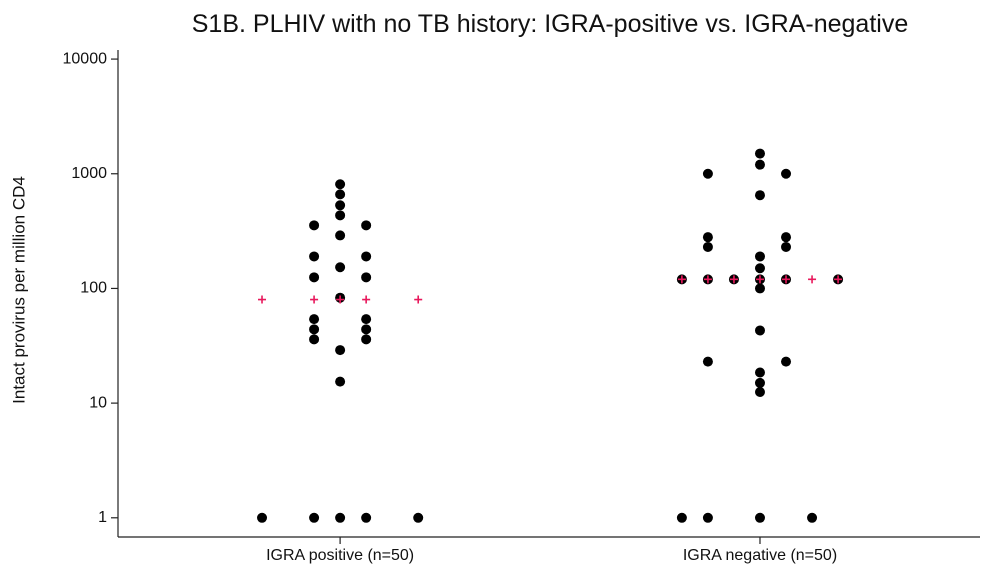 This screenshot has width=983, height=567. I want to click on y-tick-label: 10000, so click(85, 58).